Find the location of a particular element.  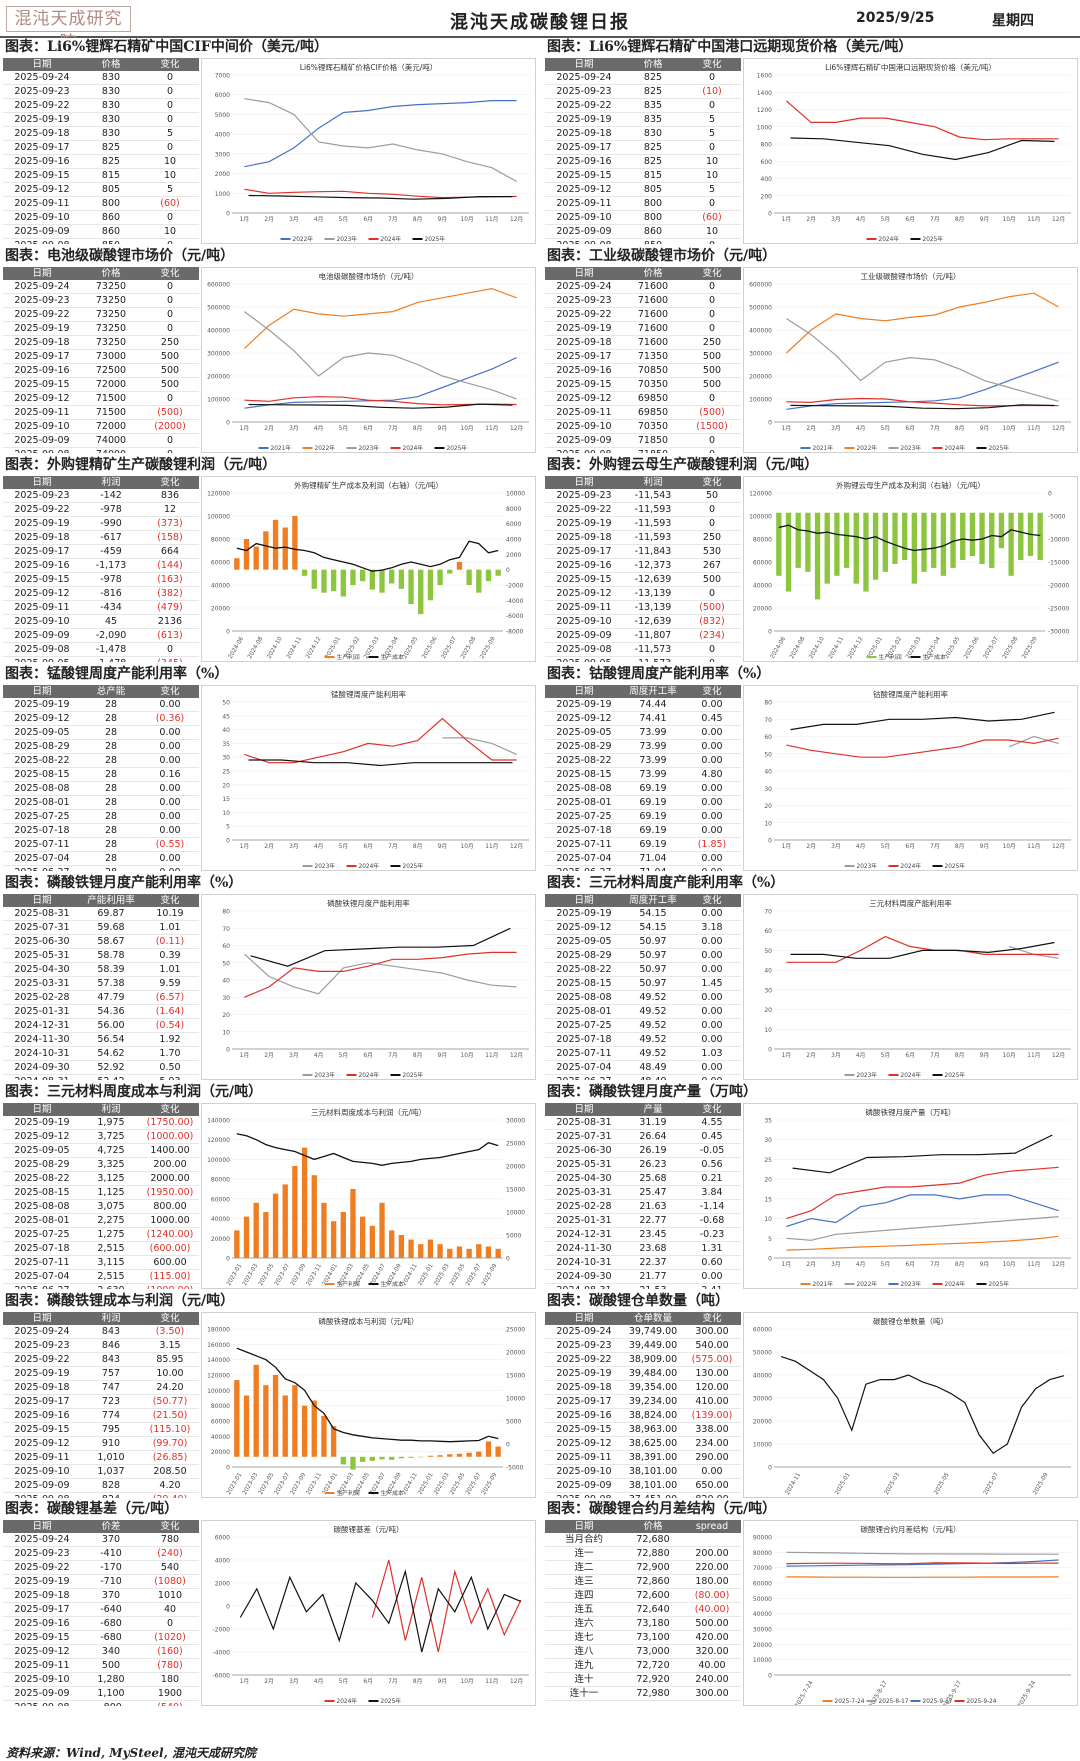

x-tick-label: 9月 is located at coordinates (443, 428).